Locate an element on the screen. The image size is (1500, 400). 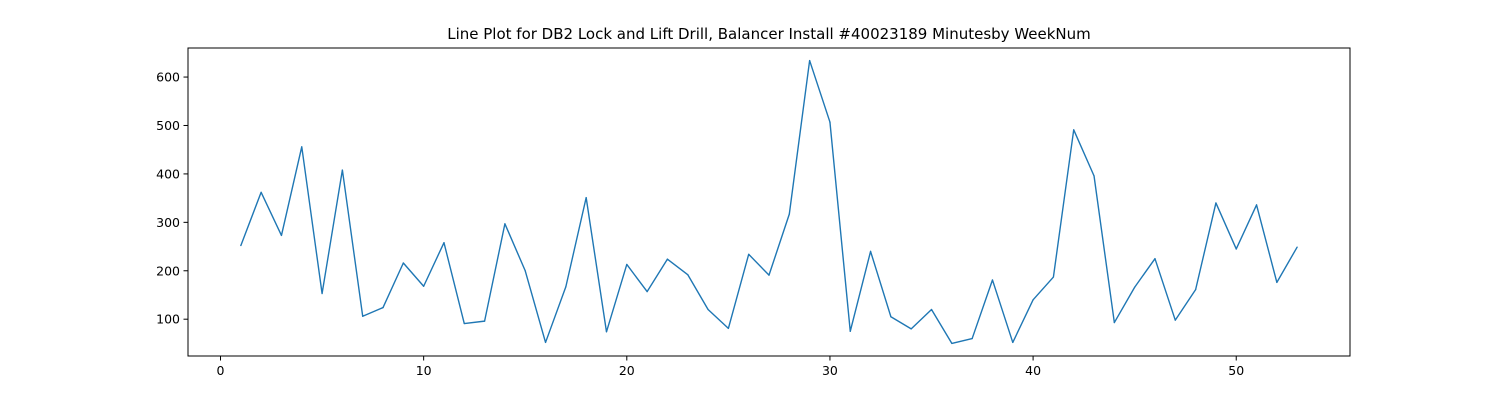
x-tick-label: 30 is located at coordinates (830, 370).